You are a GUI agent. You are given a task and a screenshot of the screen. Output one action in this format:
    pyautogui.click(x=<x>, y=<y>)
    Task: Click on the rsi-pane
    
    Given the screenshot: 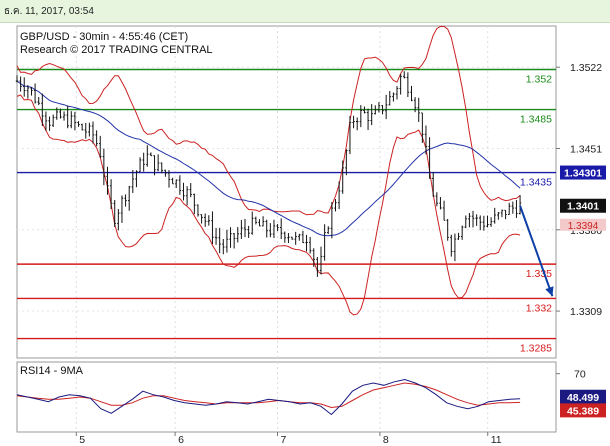 What is the action you would take?
    pyautogui.click(x=286, y=397)
    